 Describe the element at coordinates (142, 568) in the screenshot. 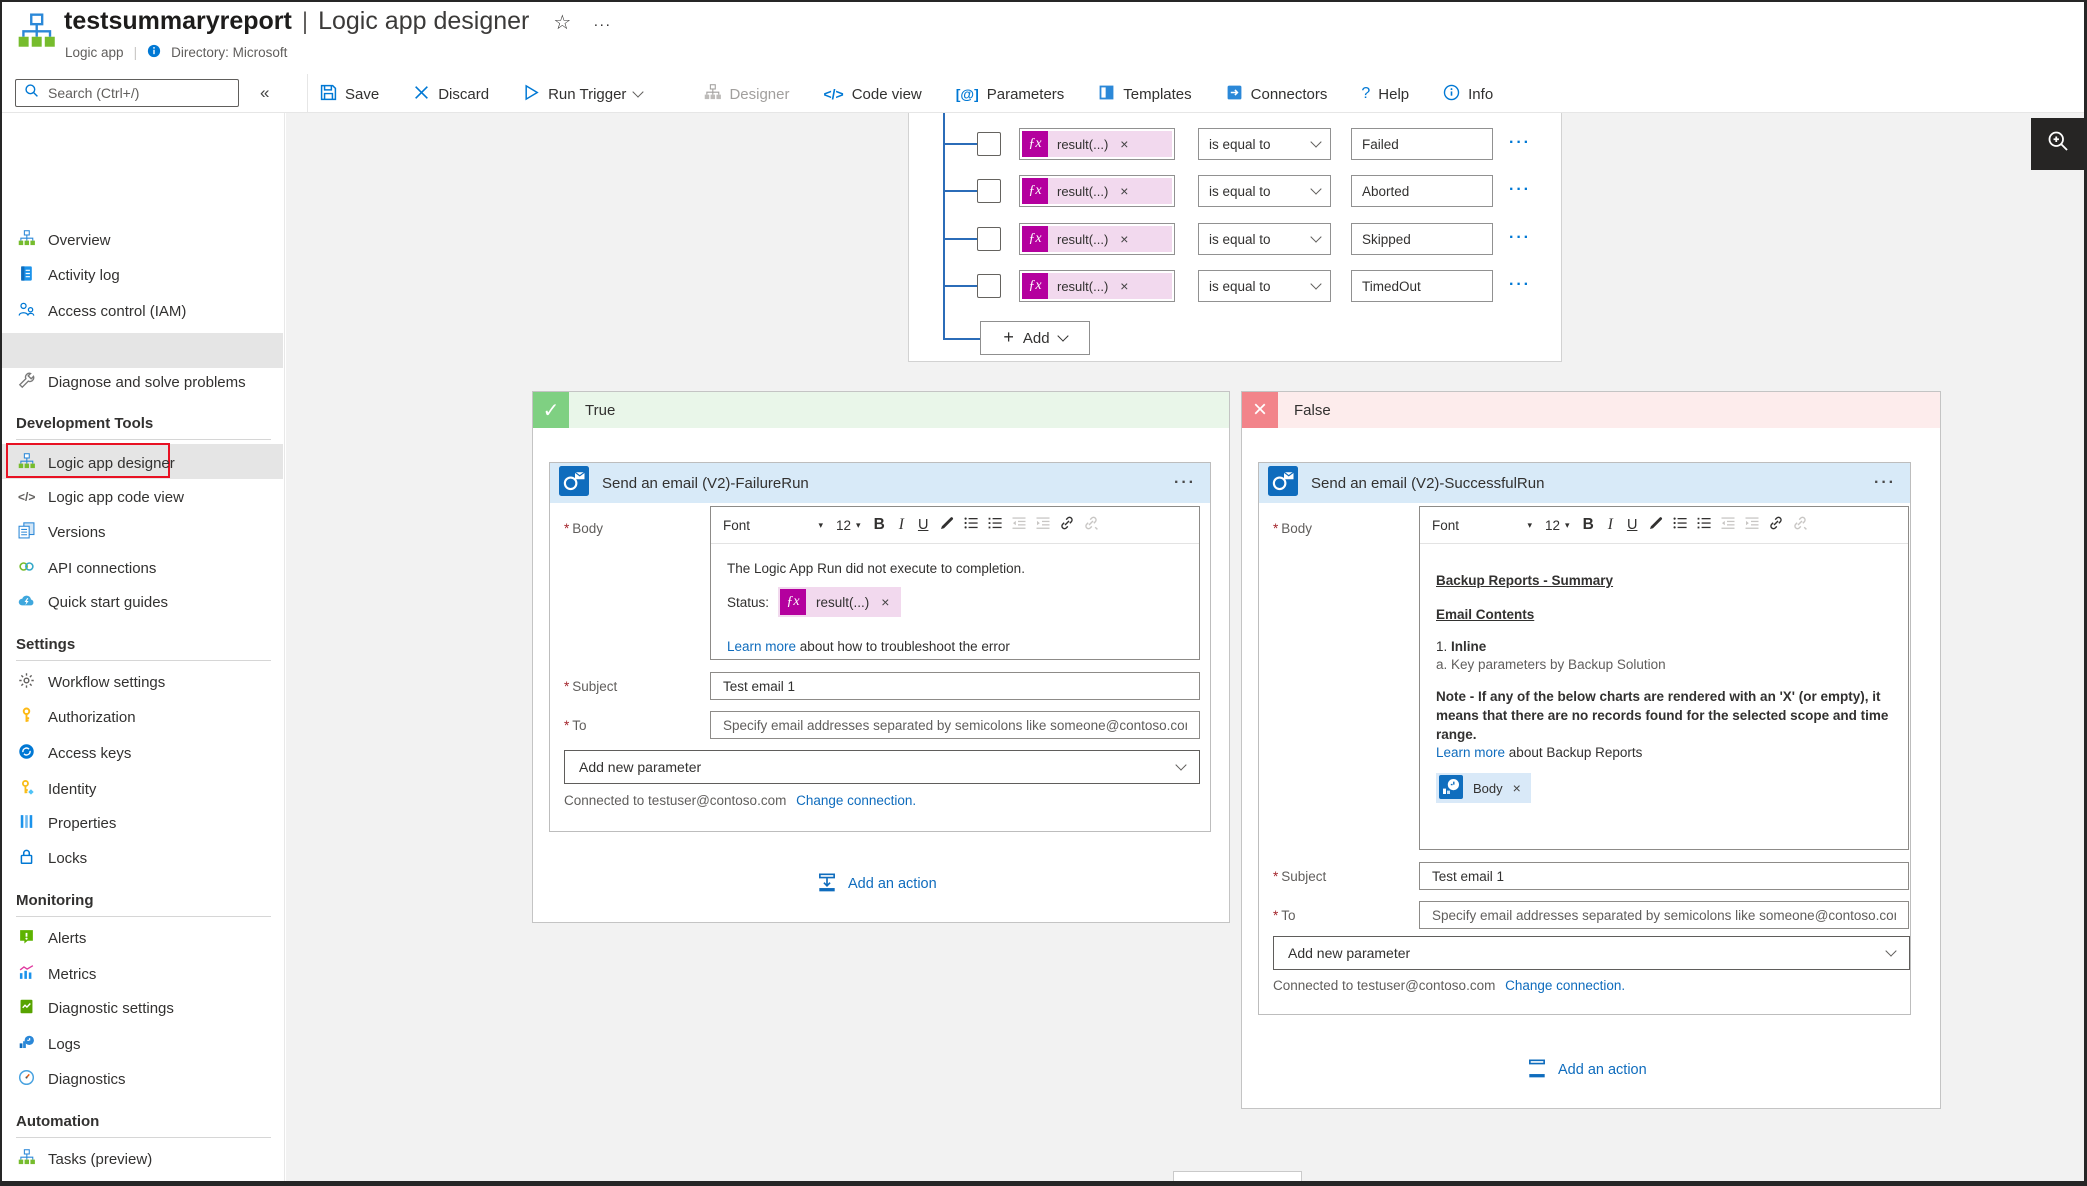

I see `sidebar-item-api-connections: API connections` at that location.